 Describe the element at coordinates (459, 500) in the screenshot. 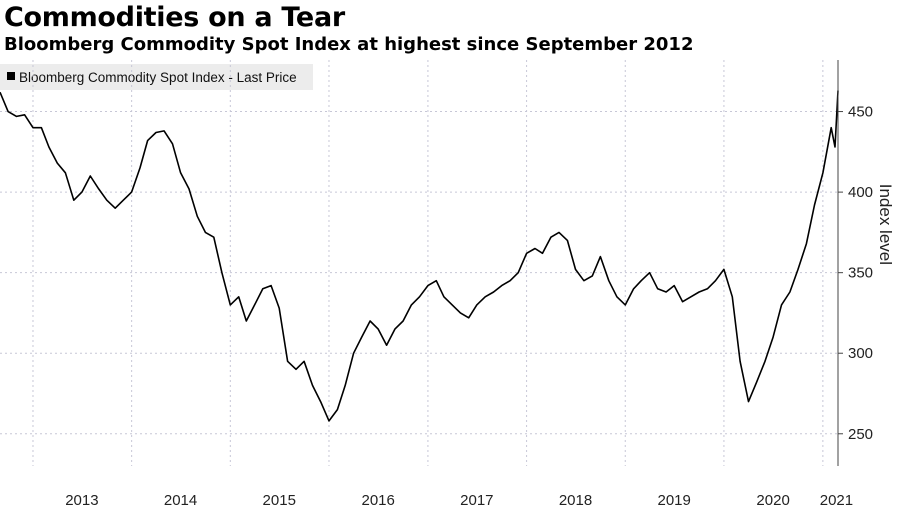

I see `x-axis-ticks: 2013 2014 2015 2016 2017 2018 2019 2020 2021` at that location.